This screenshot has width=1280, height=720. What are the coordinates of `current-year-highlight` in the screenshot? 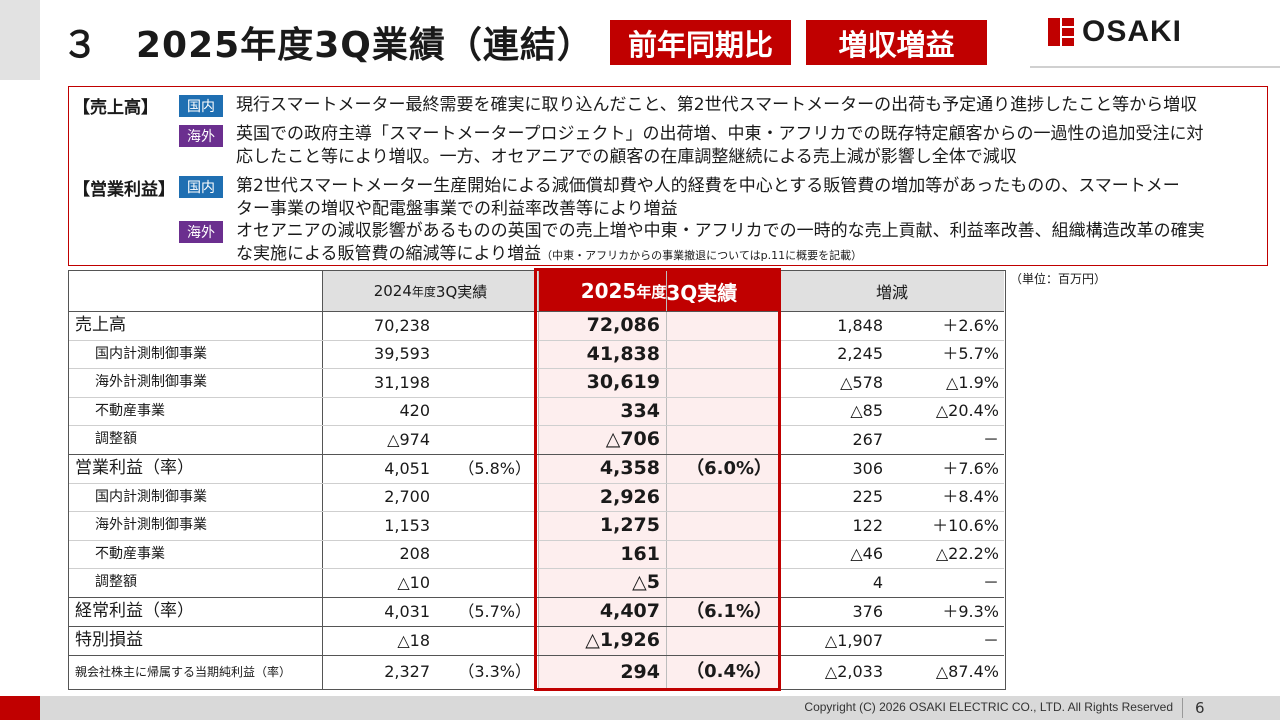 It's located at (659, 501).